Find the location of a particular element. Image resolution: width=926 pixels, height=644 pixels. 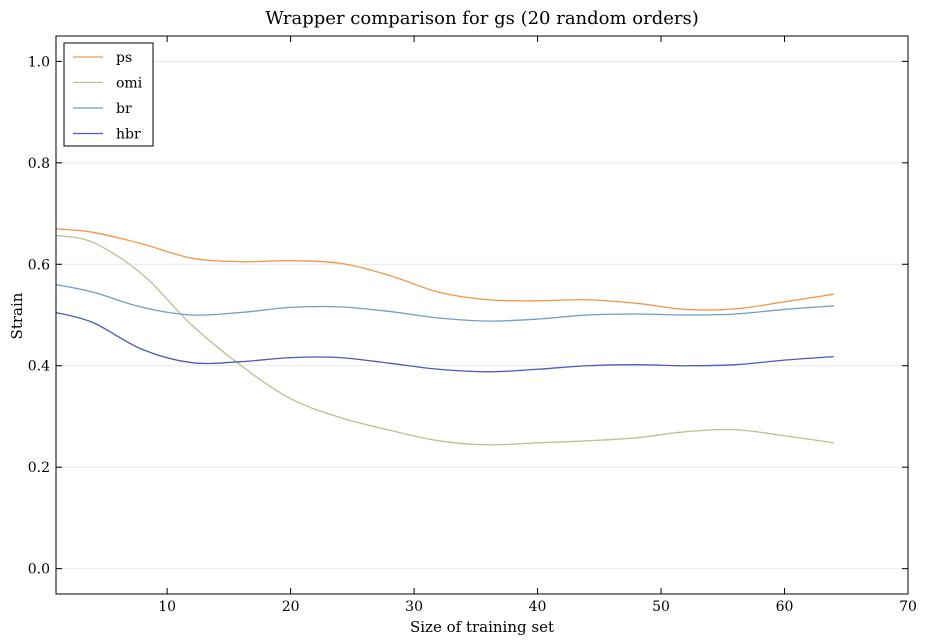

y-axis-label: Strain is located at coordinates (17, 315).